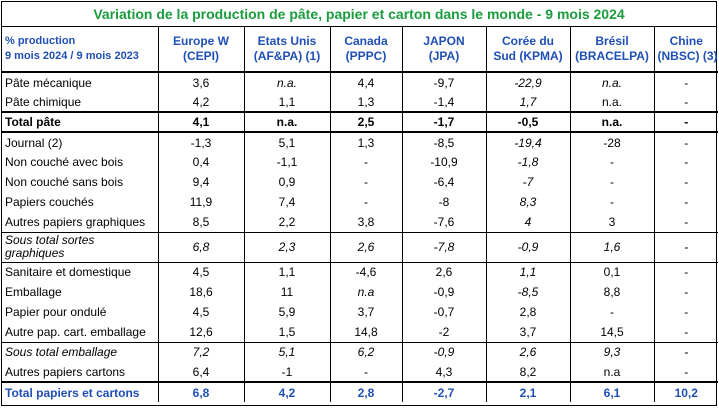 This screenshot has width=719, height=408. Describe the element at coordinates (80, 391) in the screenshot. I see `row-label: Total papiers et cartons` at that location.